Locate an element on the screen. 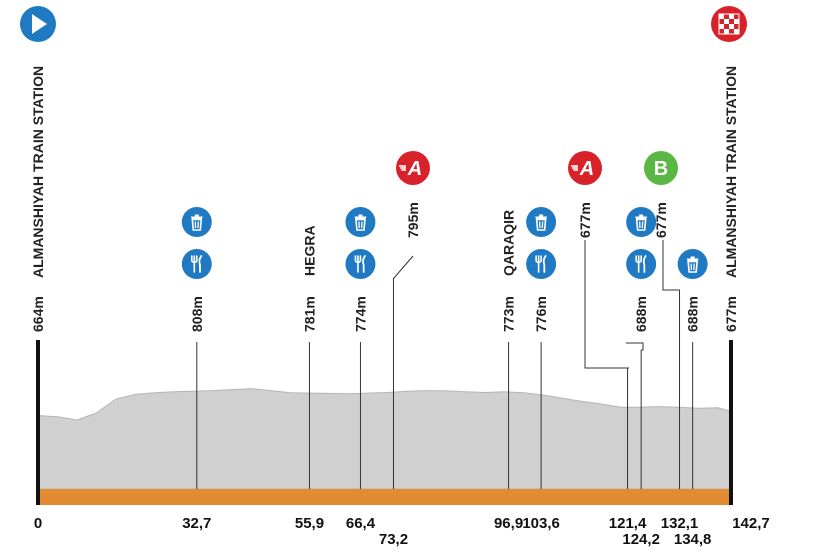  bonus-sprint-icon: B is located at coordinates (661, 168).